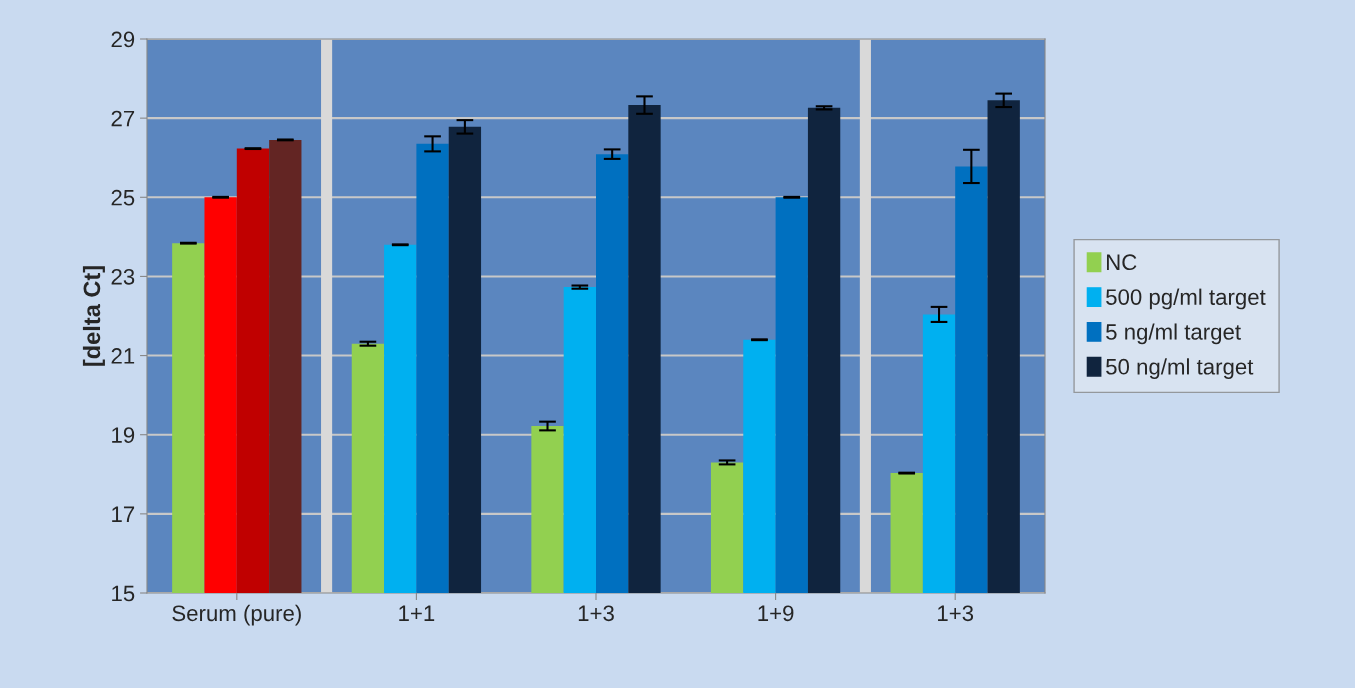 The image size is (1355, 688). Describe the element at coordinates (93, 316) in the screenshot. I see `y-axis-title: [delta Ct]` at that location.